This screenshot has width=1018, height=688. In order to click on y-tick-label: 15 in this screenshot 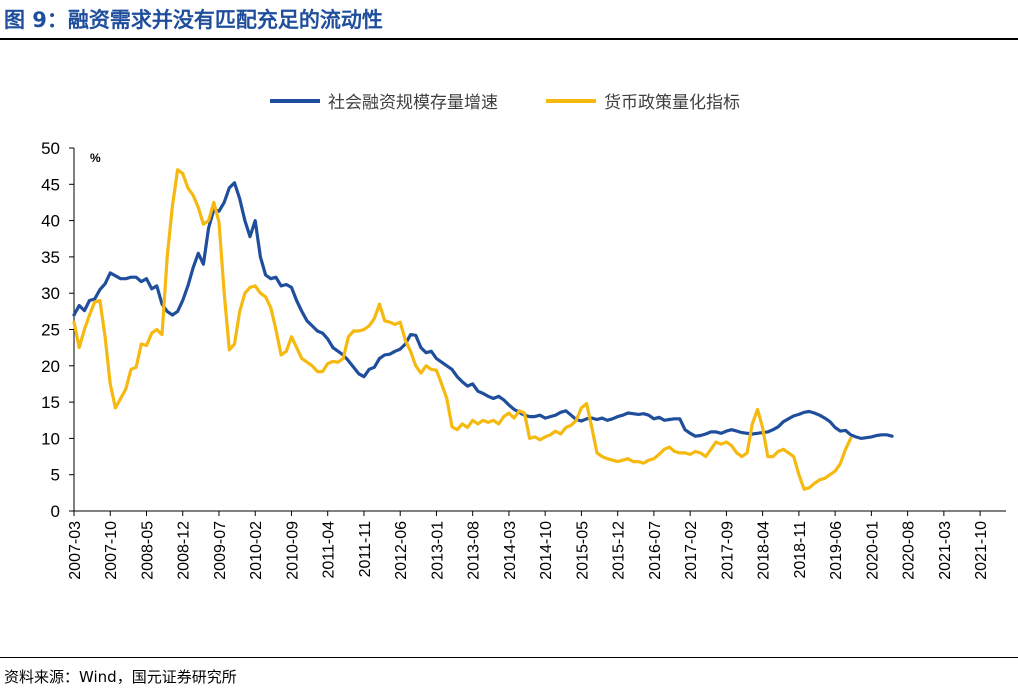, I will do `click(50, 402)`.